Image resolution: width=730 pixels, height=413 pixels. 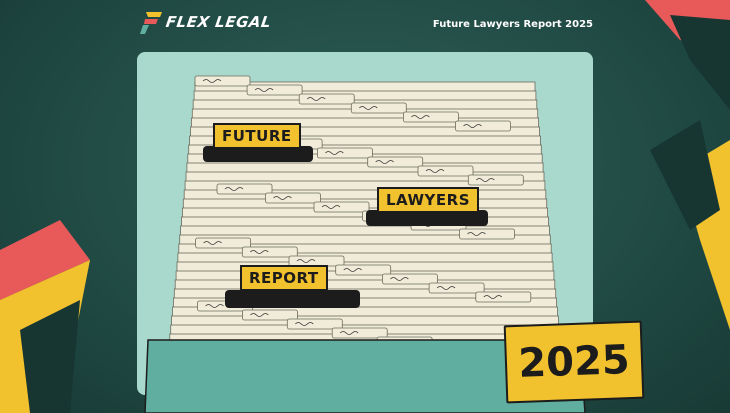 What do you see at coordinates (45, 260) in the screenshot?
I see `decor-stripe-red-left` at bounding box center [45, 260].